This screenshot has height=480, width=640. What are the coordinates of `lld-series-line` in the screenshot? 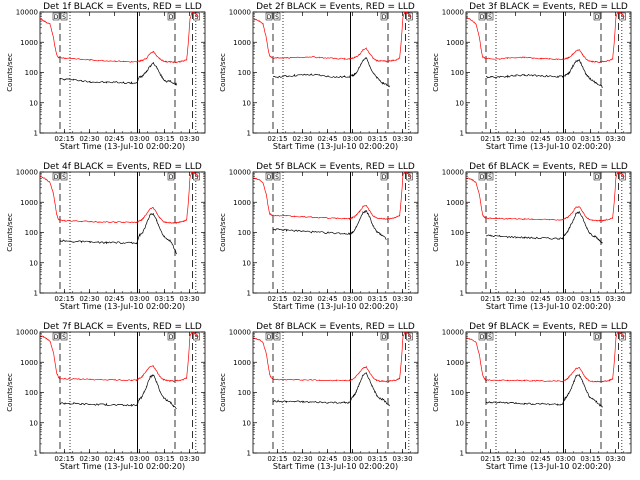 It's located at (545, 357).